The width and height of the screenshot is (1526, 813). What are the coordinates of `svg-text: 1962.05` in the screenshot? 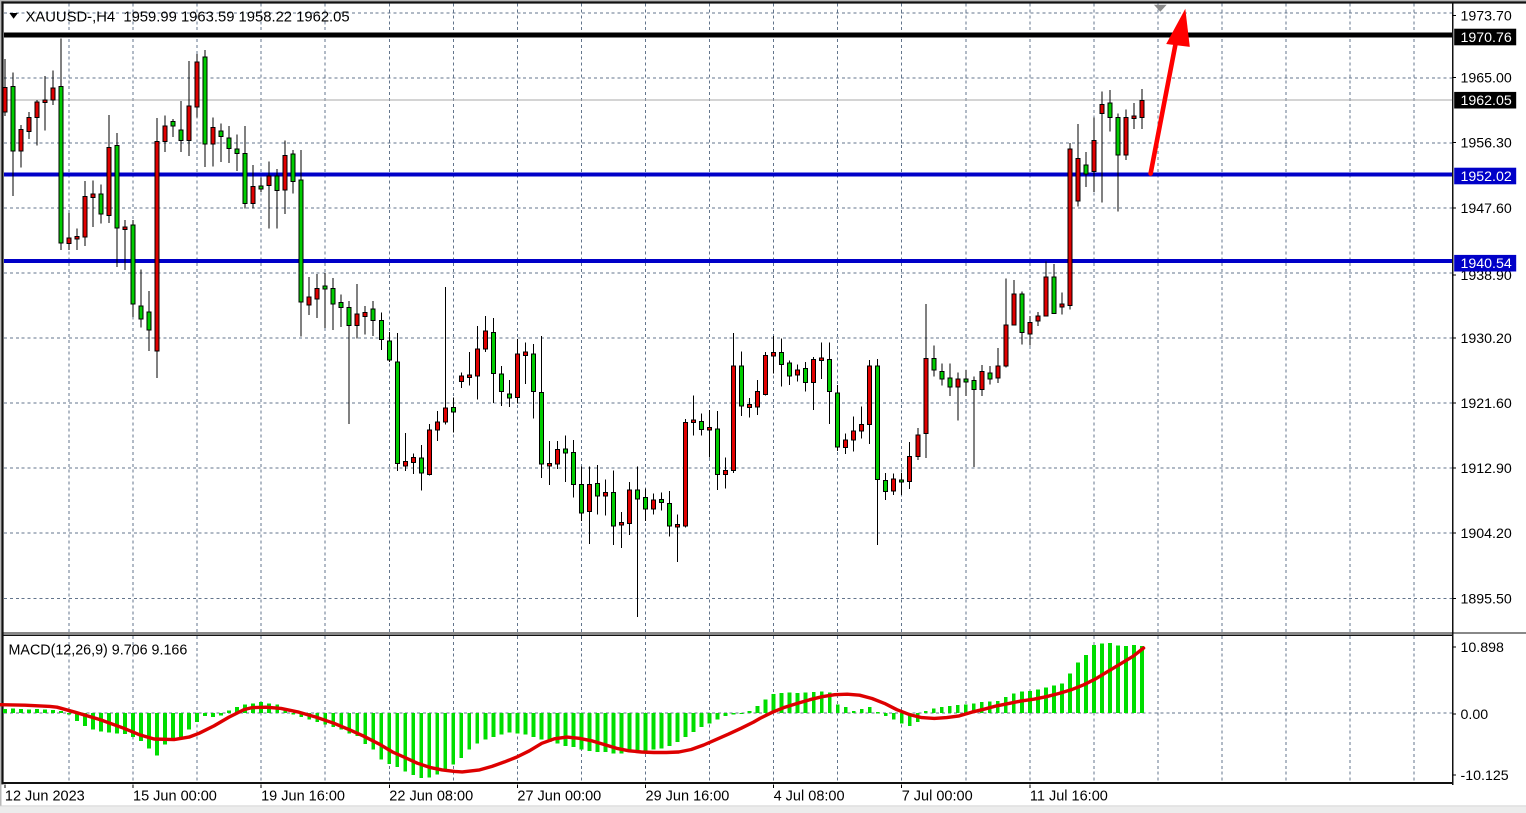 It's located at (1486, 101).